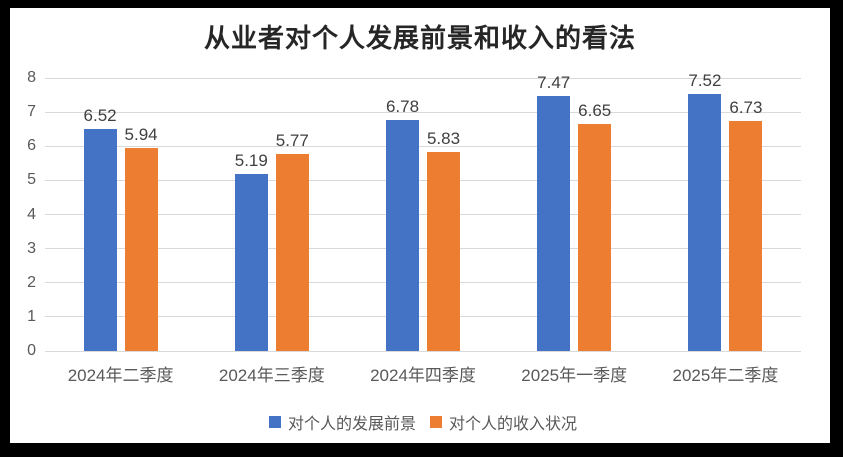 This screenshot has width=843, height=457. Describe the element at coordinates (443, 240) in the screenshot. I see `bar-series2-group3: 5.83` at that location.